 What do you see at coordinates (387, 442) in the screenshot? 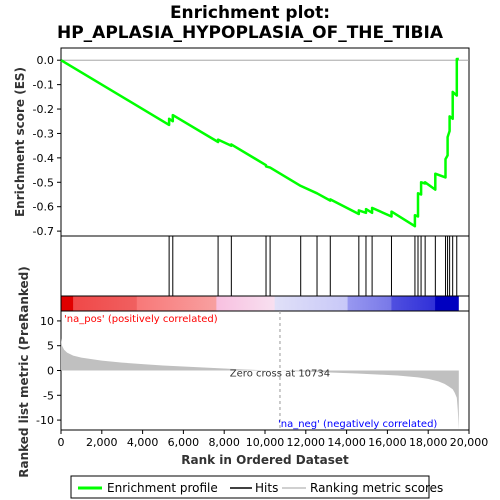
I see `rank-xtick-label: 16,000` at bounding box center [387, 442].